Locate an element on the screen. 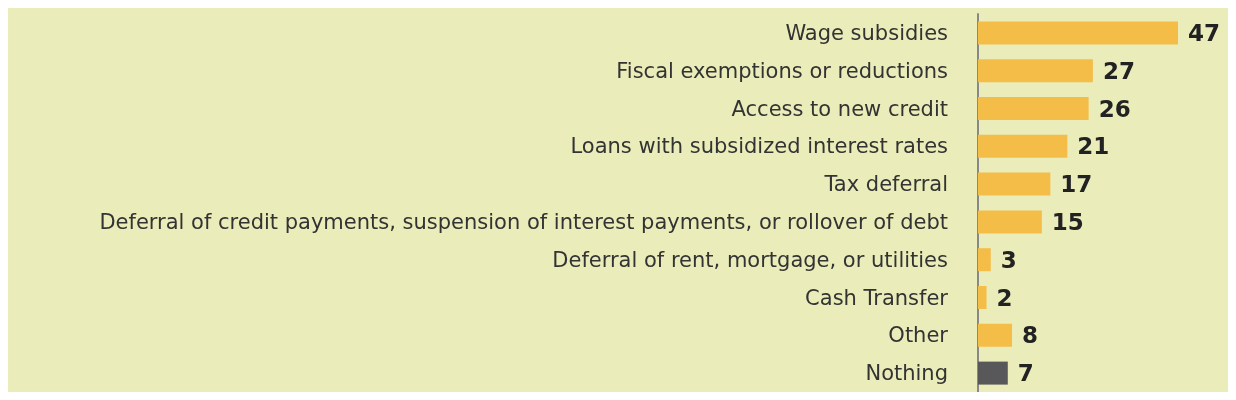  data-label: 2 is located at coordinates (1004, 297).